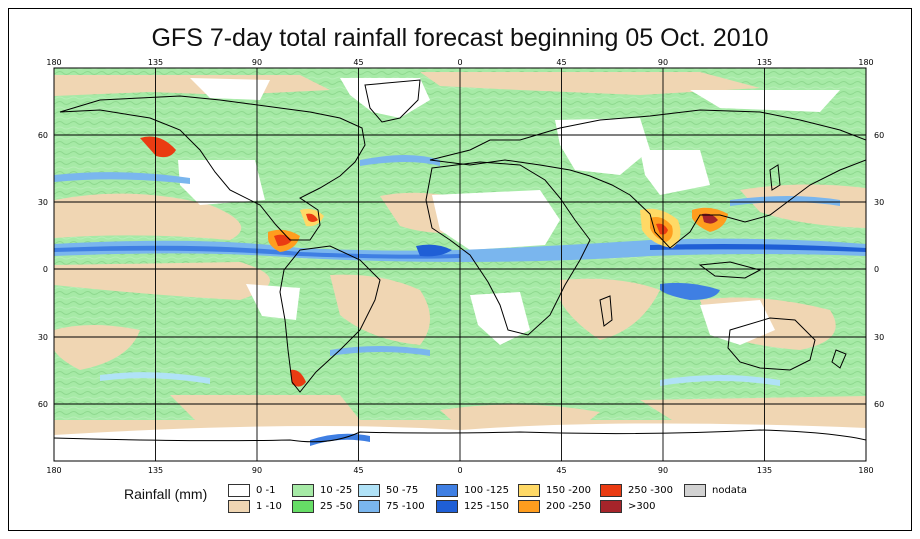 Image resolution: width=920 pixels, height=539 pixels. Describe the element at coordinates (336, 506) in the screenshot. I see `legend-label: 25 -50` at that location.